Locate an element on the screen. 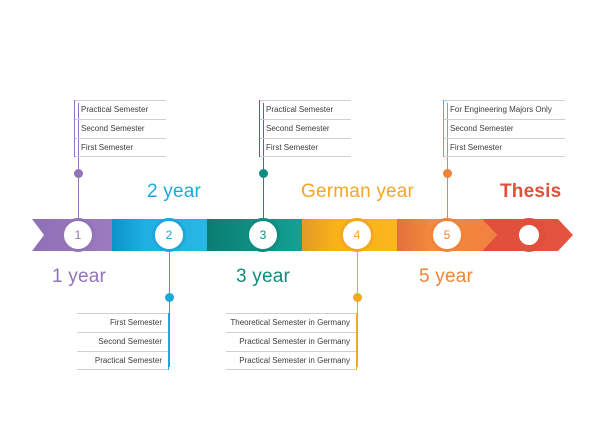  info-box-node-1-rail is located at coordinates (75, 128).